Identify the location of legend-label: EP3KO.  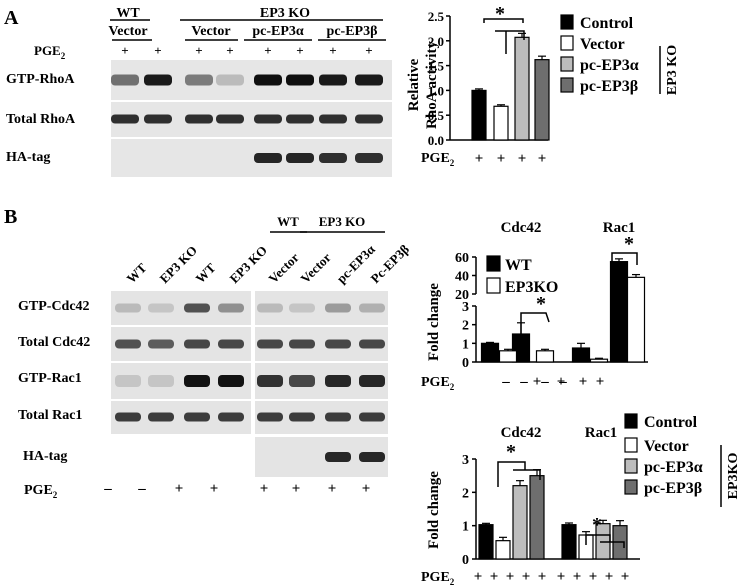
(531, 287).